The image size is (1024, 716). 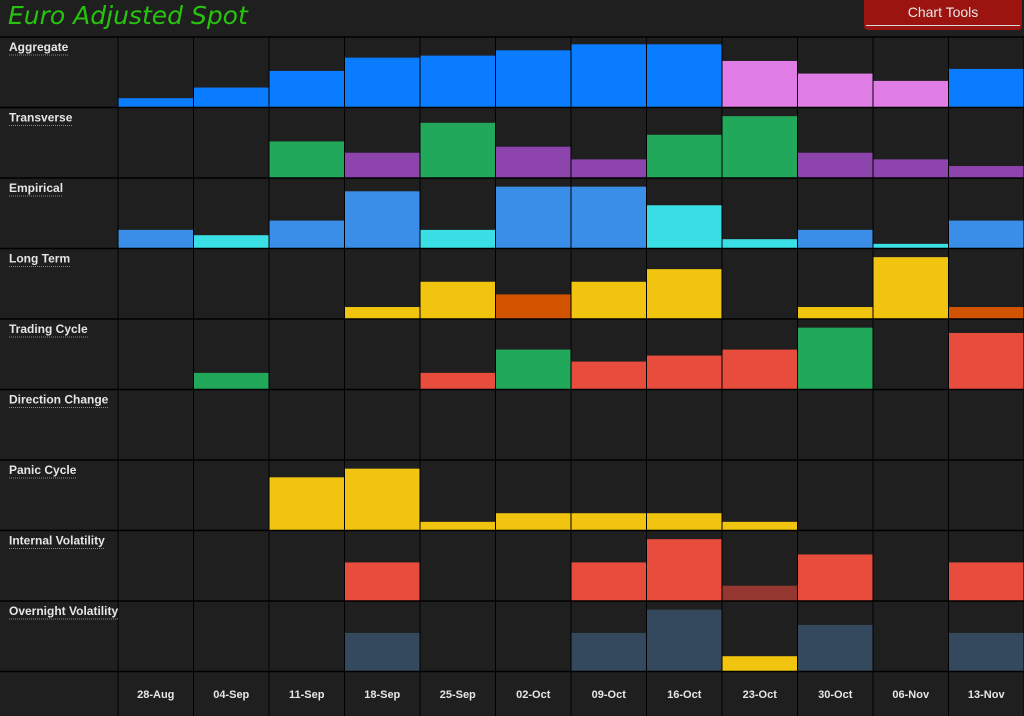 What do you see at coordinates (835, 358) in the screenshot?
I see `bar-trading-cycle-30-Oct` at bounding box center [835, 358].